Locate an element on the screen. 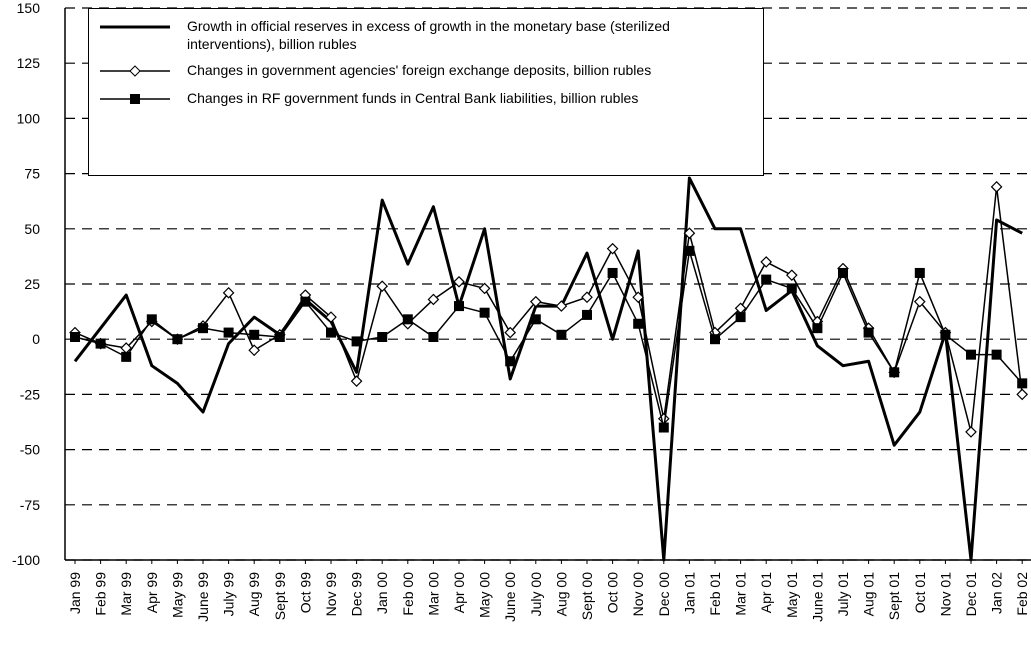 The height and width of the screenshot is (670, 1031). x-tick-label: Dec 00 is located at coordinates (664, 594).